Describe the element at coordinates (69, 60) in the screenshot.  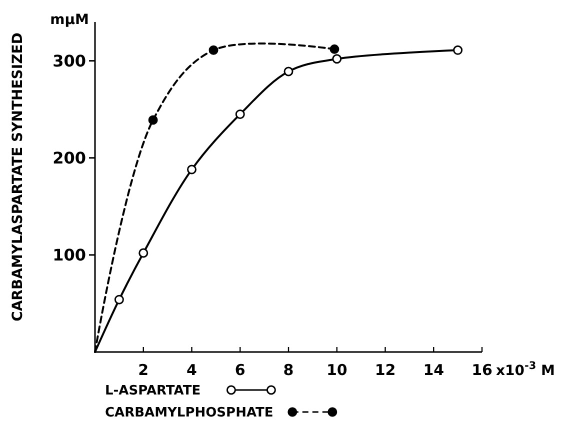
I see `y-tick-label: 300` at that location.